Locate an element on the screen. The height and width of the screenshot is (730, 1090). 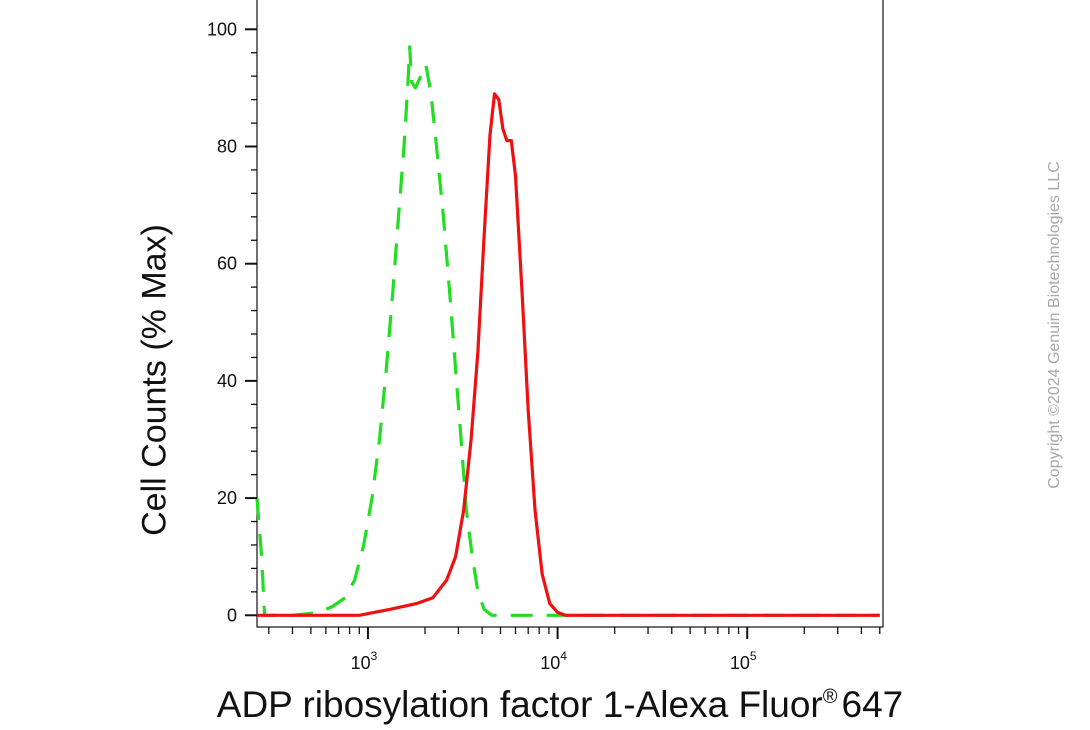
y-tick-label: 20 is located at coordinates (227, 498).